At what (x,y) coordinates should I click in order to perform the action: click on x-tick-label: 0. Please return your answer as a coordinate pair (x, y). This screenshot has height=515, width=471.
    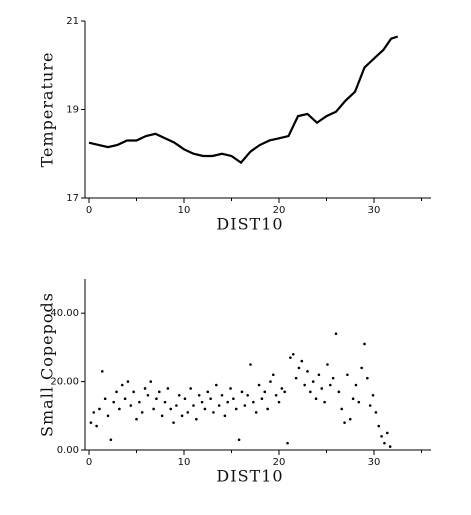
    Looking at the image, I should click on (89, 462).